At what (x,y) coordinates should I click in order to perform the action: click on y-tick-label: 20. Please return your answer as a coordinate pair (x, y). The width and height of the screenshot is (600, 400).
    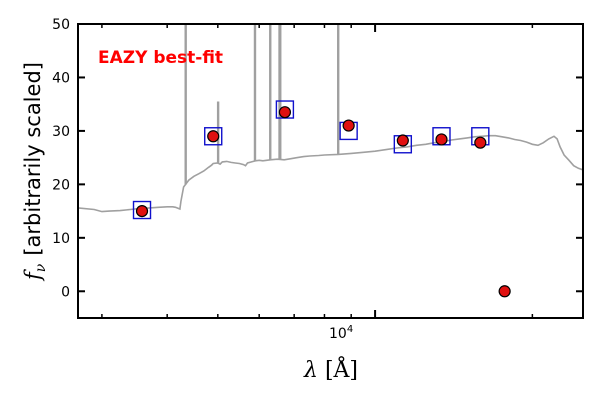
    Looking at the image, I should click on (61, 185).